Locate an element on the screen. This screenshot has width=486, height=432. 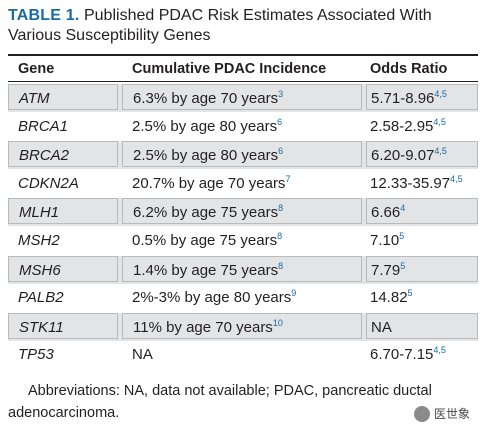
odds-ratio-cell-text: 2.58-2.95 is located at coordinates (402, 126).